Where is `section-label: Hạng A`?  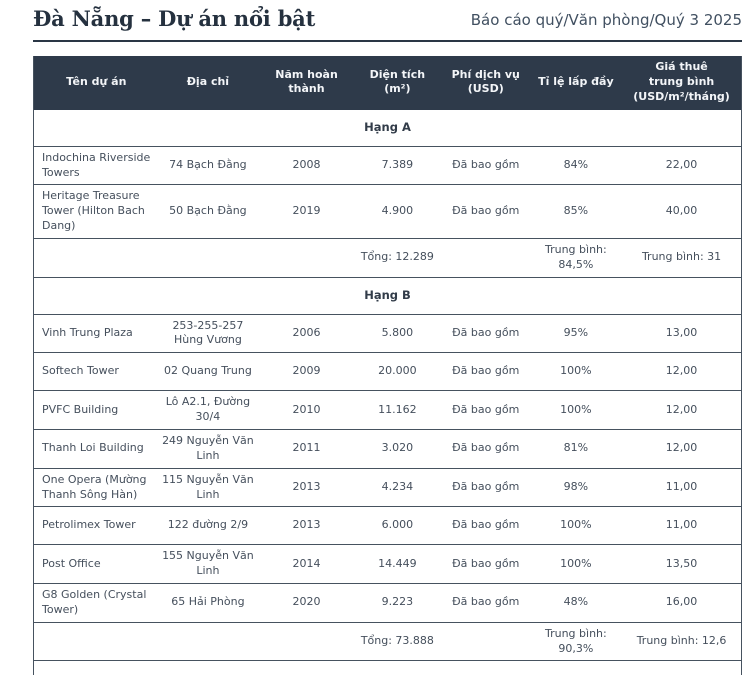
section-label: Hạng A is located at coordinates (387, 126).